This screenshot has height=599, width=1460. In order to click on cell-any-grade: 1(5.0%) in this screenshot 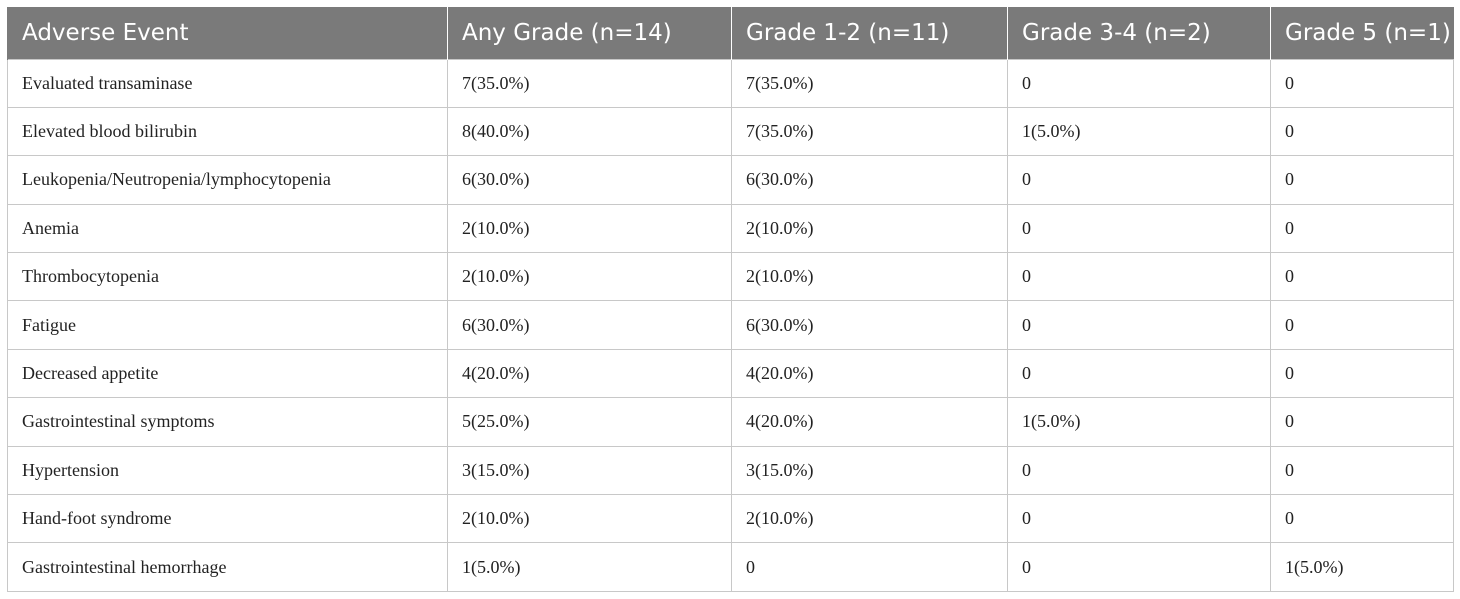, I will do `click(589, 567)`.